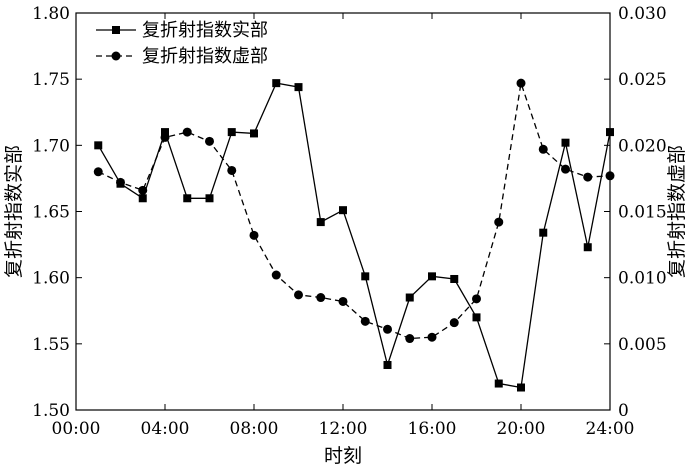  What do you see at coordinates (432, 429) in the screenshot?
I see `x-tick-label: 16:00` at bounding box center [432, 429].